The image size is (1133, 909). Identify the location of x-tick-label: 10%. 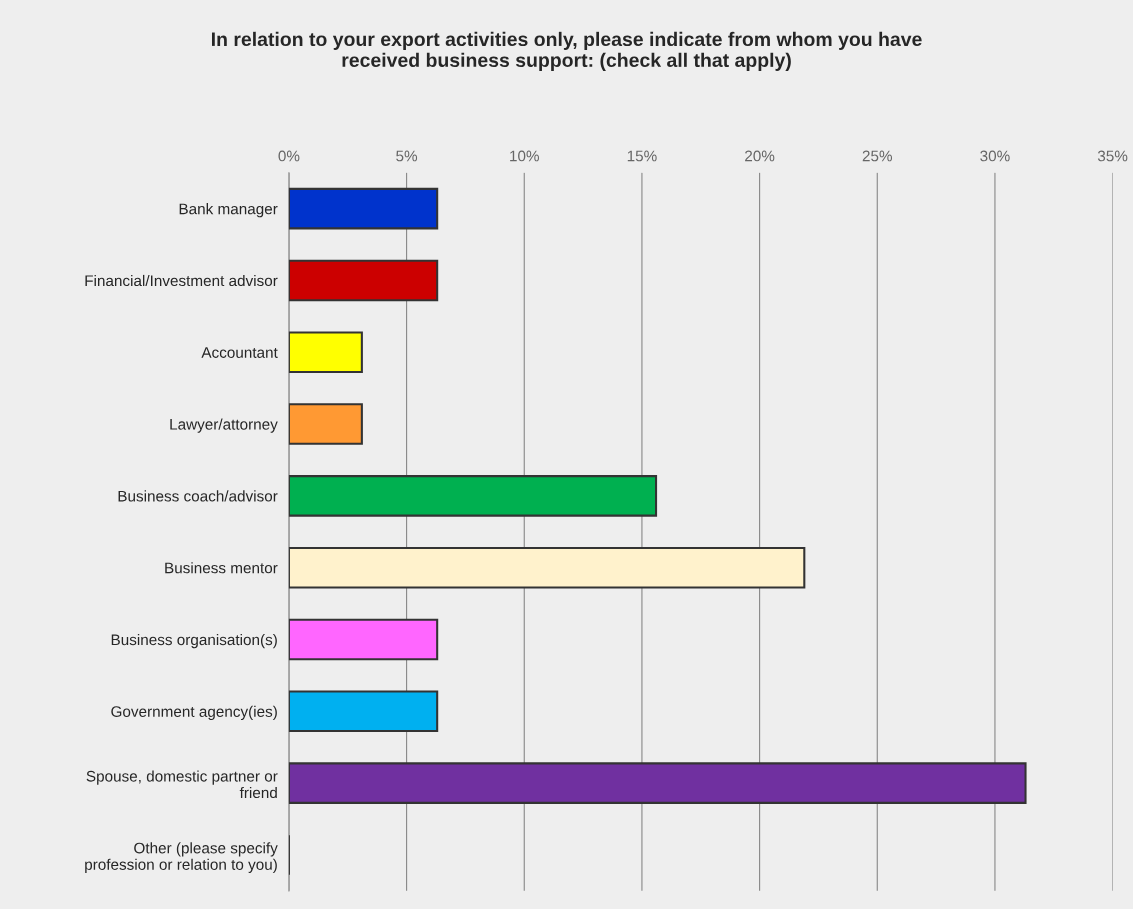
(524, 156).